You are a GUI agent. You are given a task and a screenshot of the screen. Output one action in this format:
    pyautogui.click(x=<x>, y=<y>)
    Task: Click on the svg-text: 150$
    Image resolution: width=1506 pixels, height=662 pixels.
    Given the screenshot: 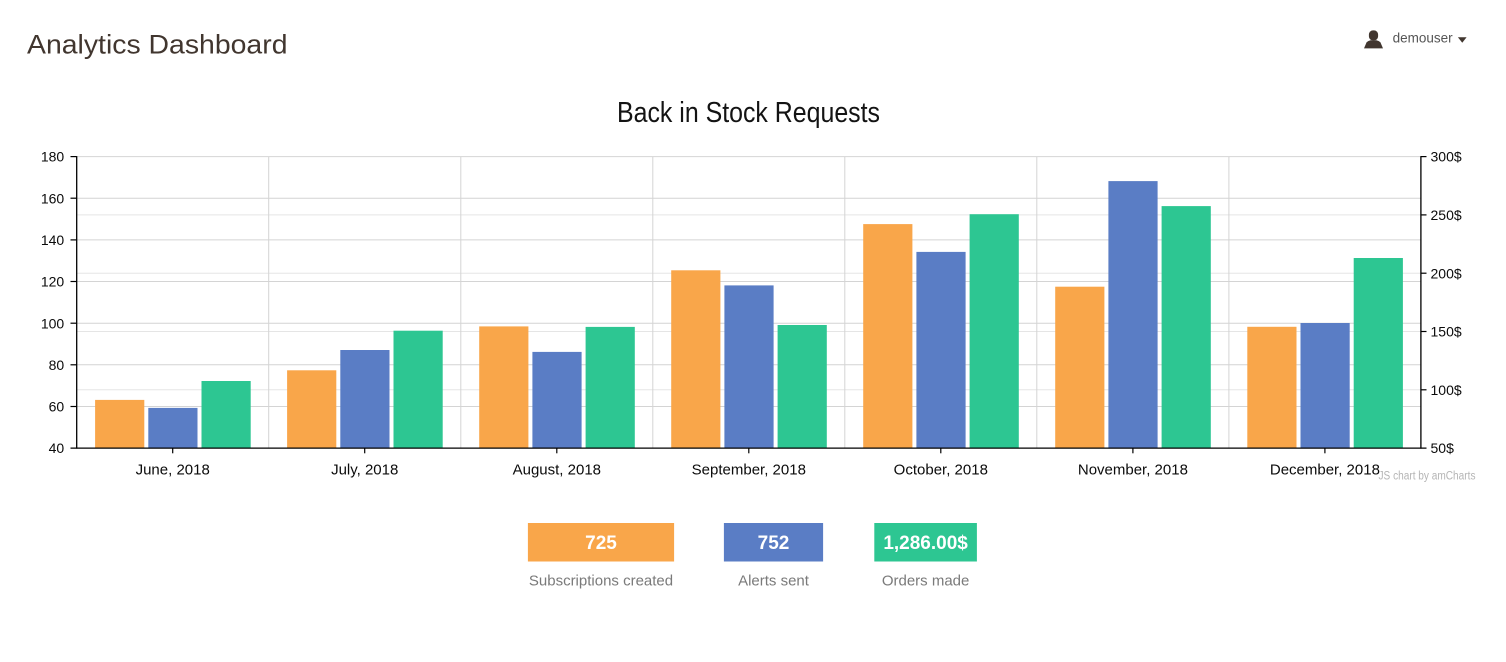 What is the action you would take?
    pyautogui.click(x=1446, y=332)
    